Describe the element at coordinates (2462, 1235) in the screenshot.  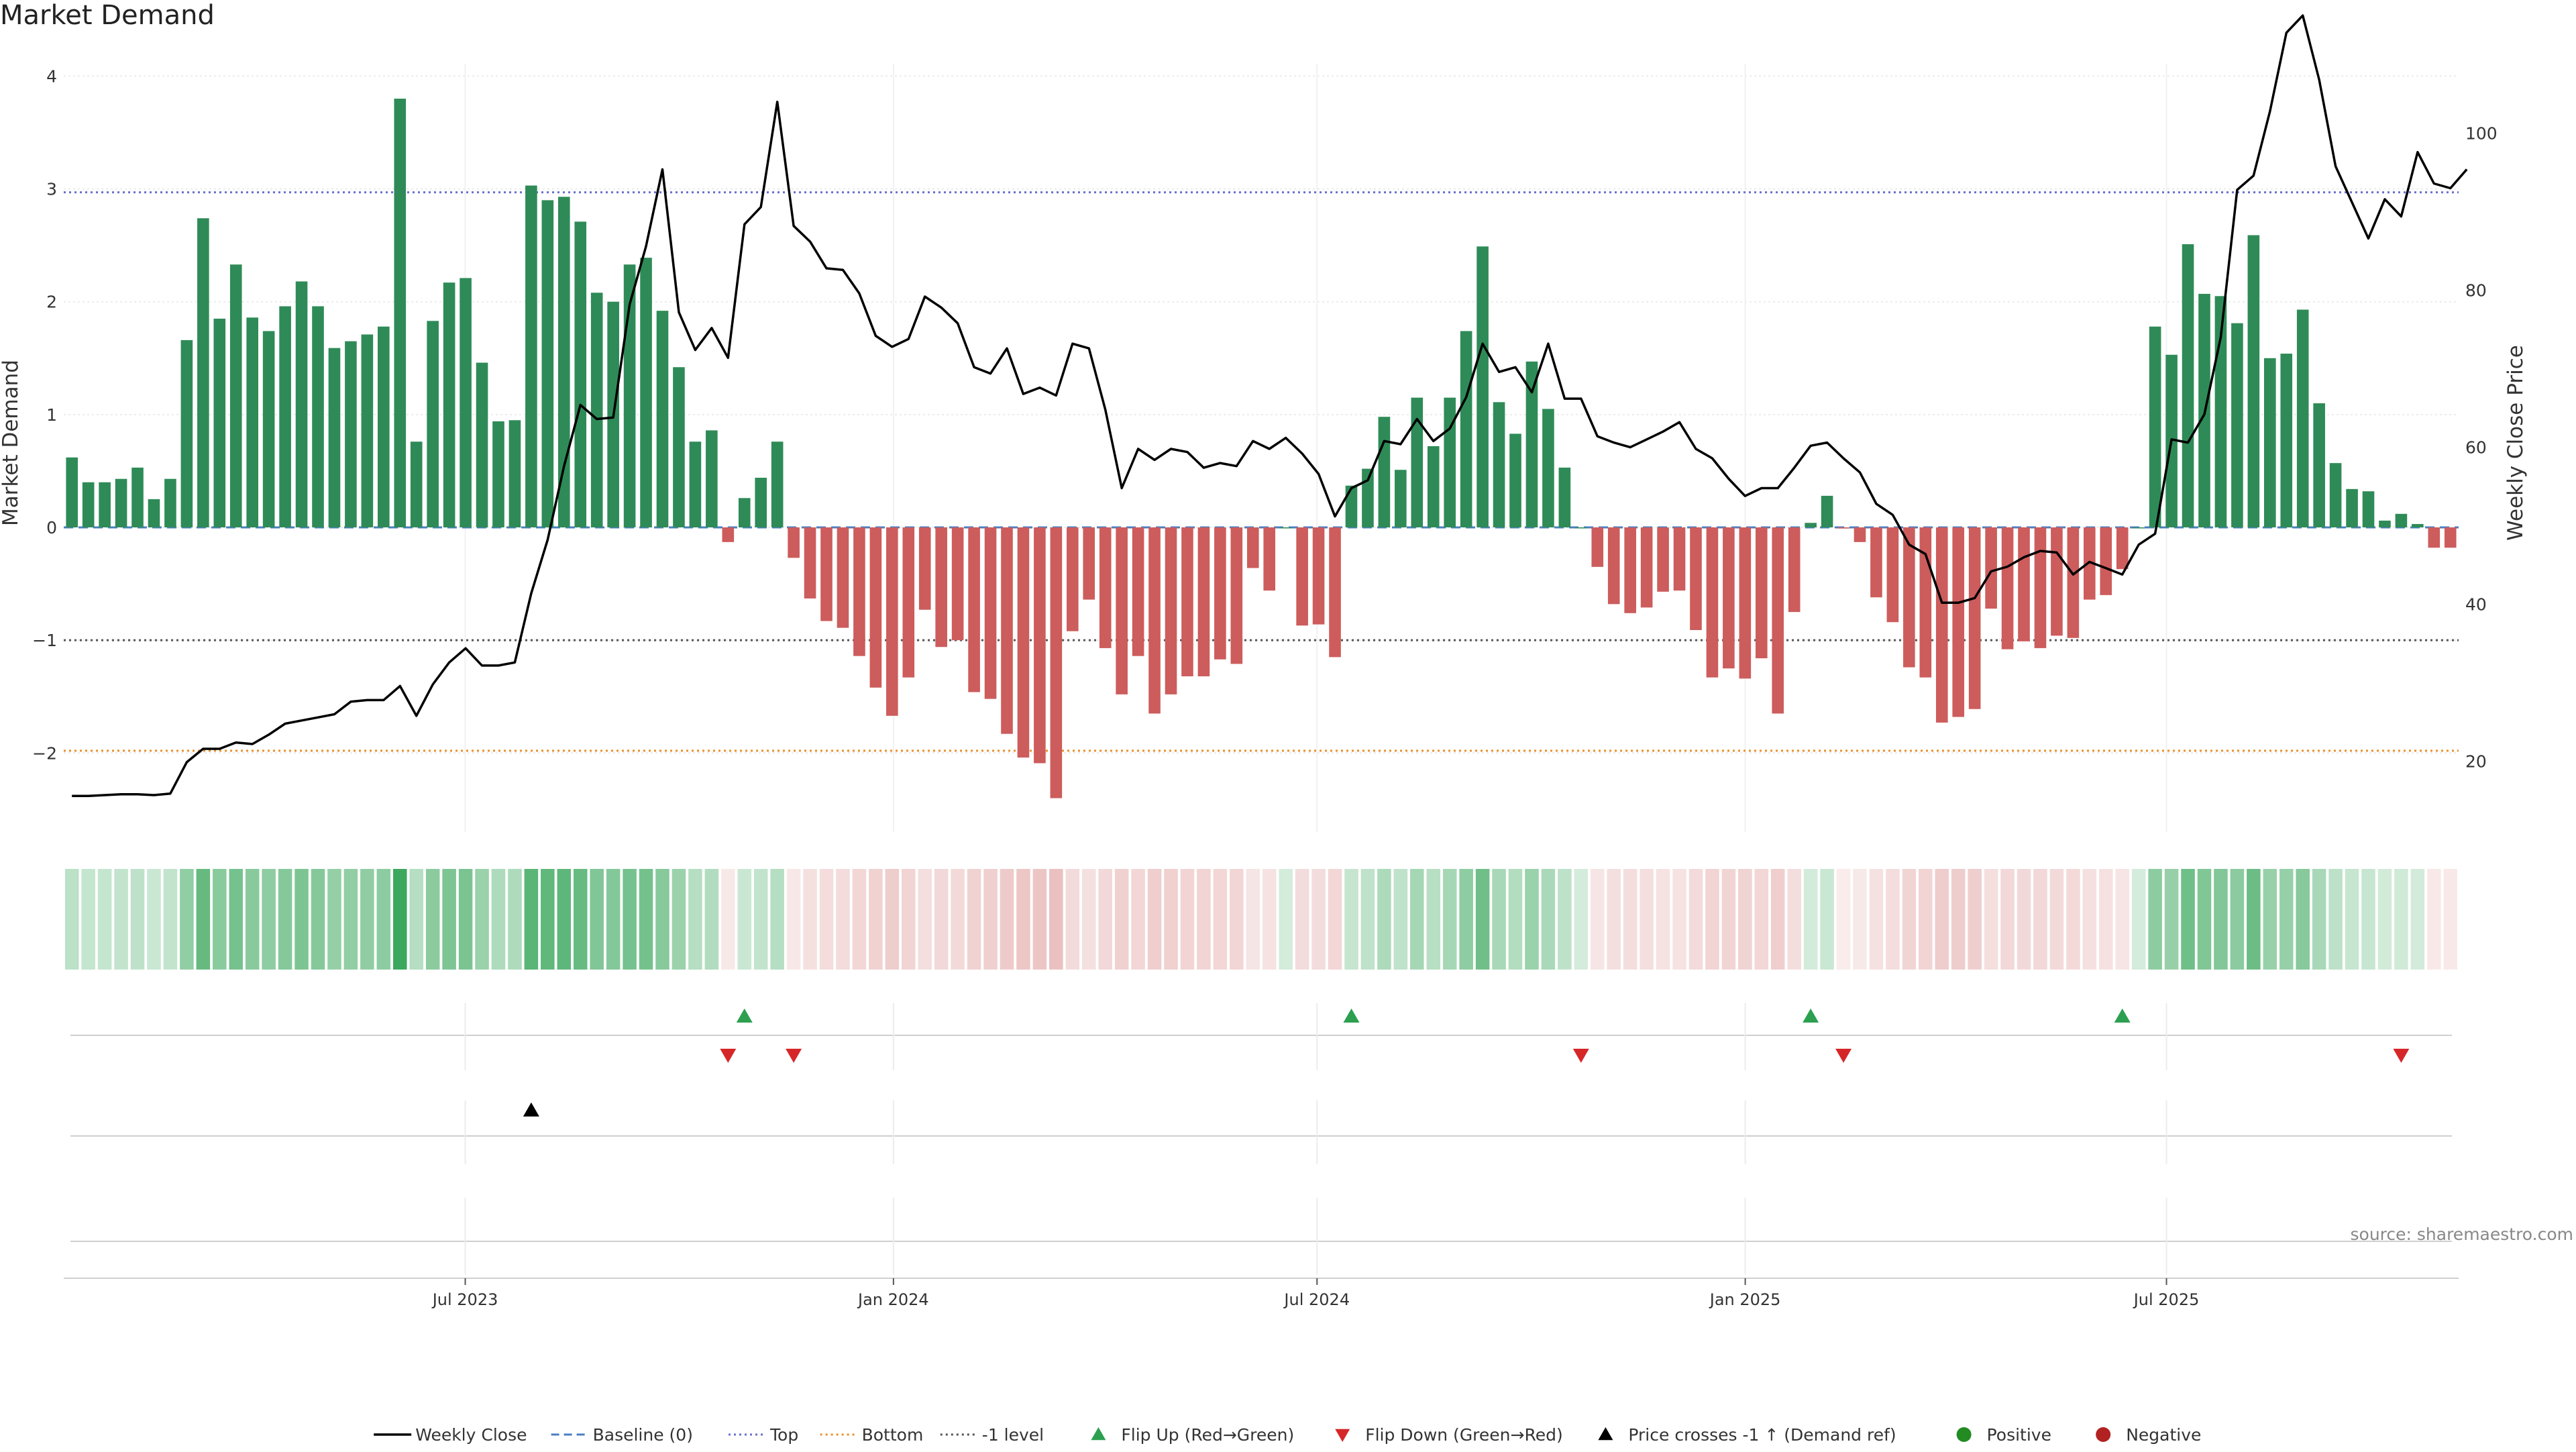
I see `source-credit: source: sharemaestro.com` at that location.